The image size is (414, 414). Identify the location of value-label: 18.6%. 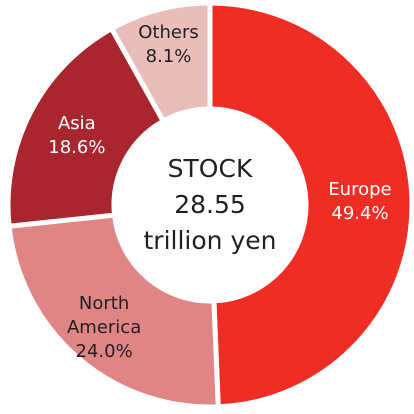
(77, 147).